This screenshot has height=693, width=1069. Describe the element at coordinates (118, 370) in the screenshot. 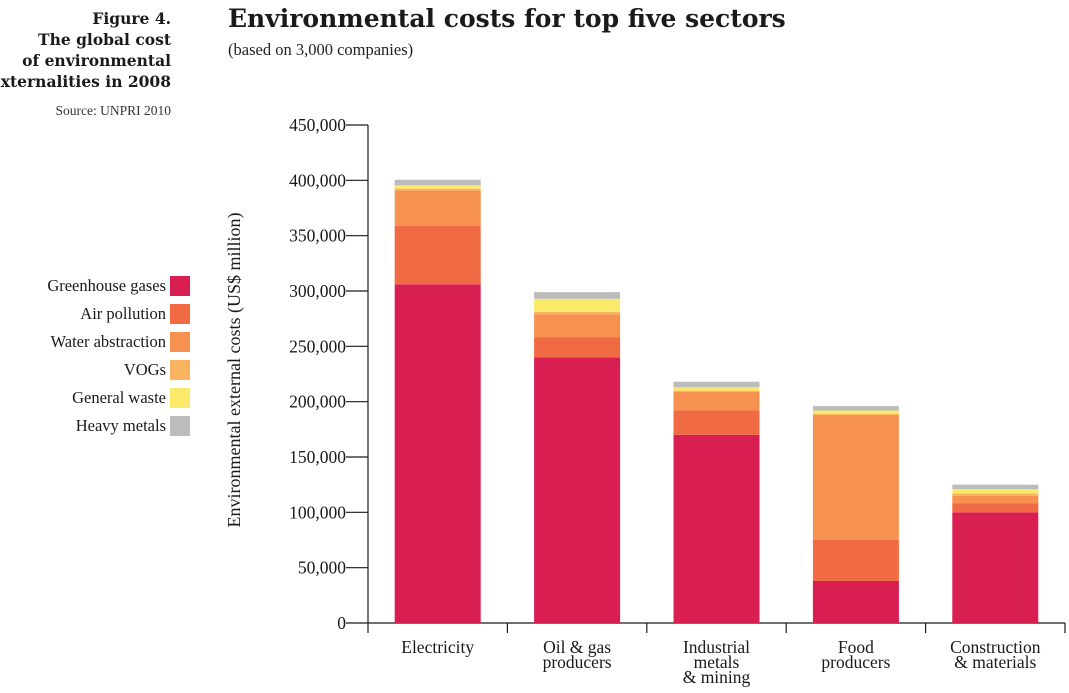

I see `legend-item: VOGs` at that location.